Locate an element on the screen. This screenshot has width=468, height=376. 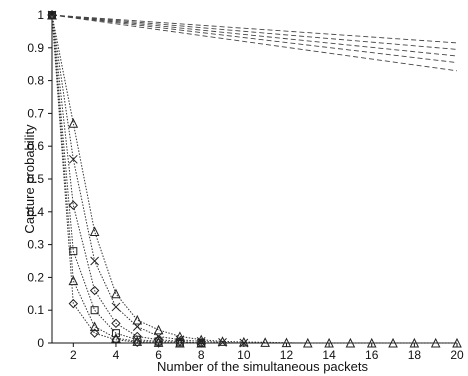
x-tick-label: 2 is located at coordinates (73, 355).